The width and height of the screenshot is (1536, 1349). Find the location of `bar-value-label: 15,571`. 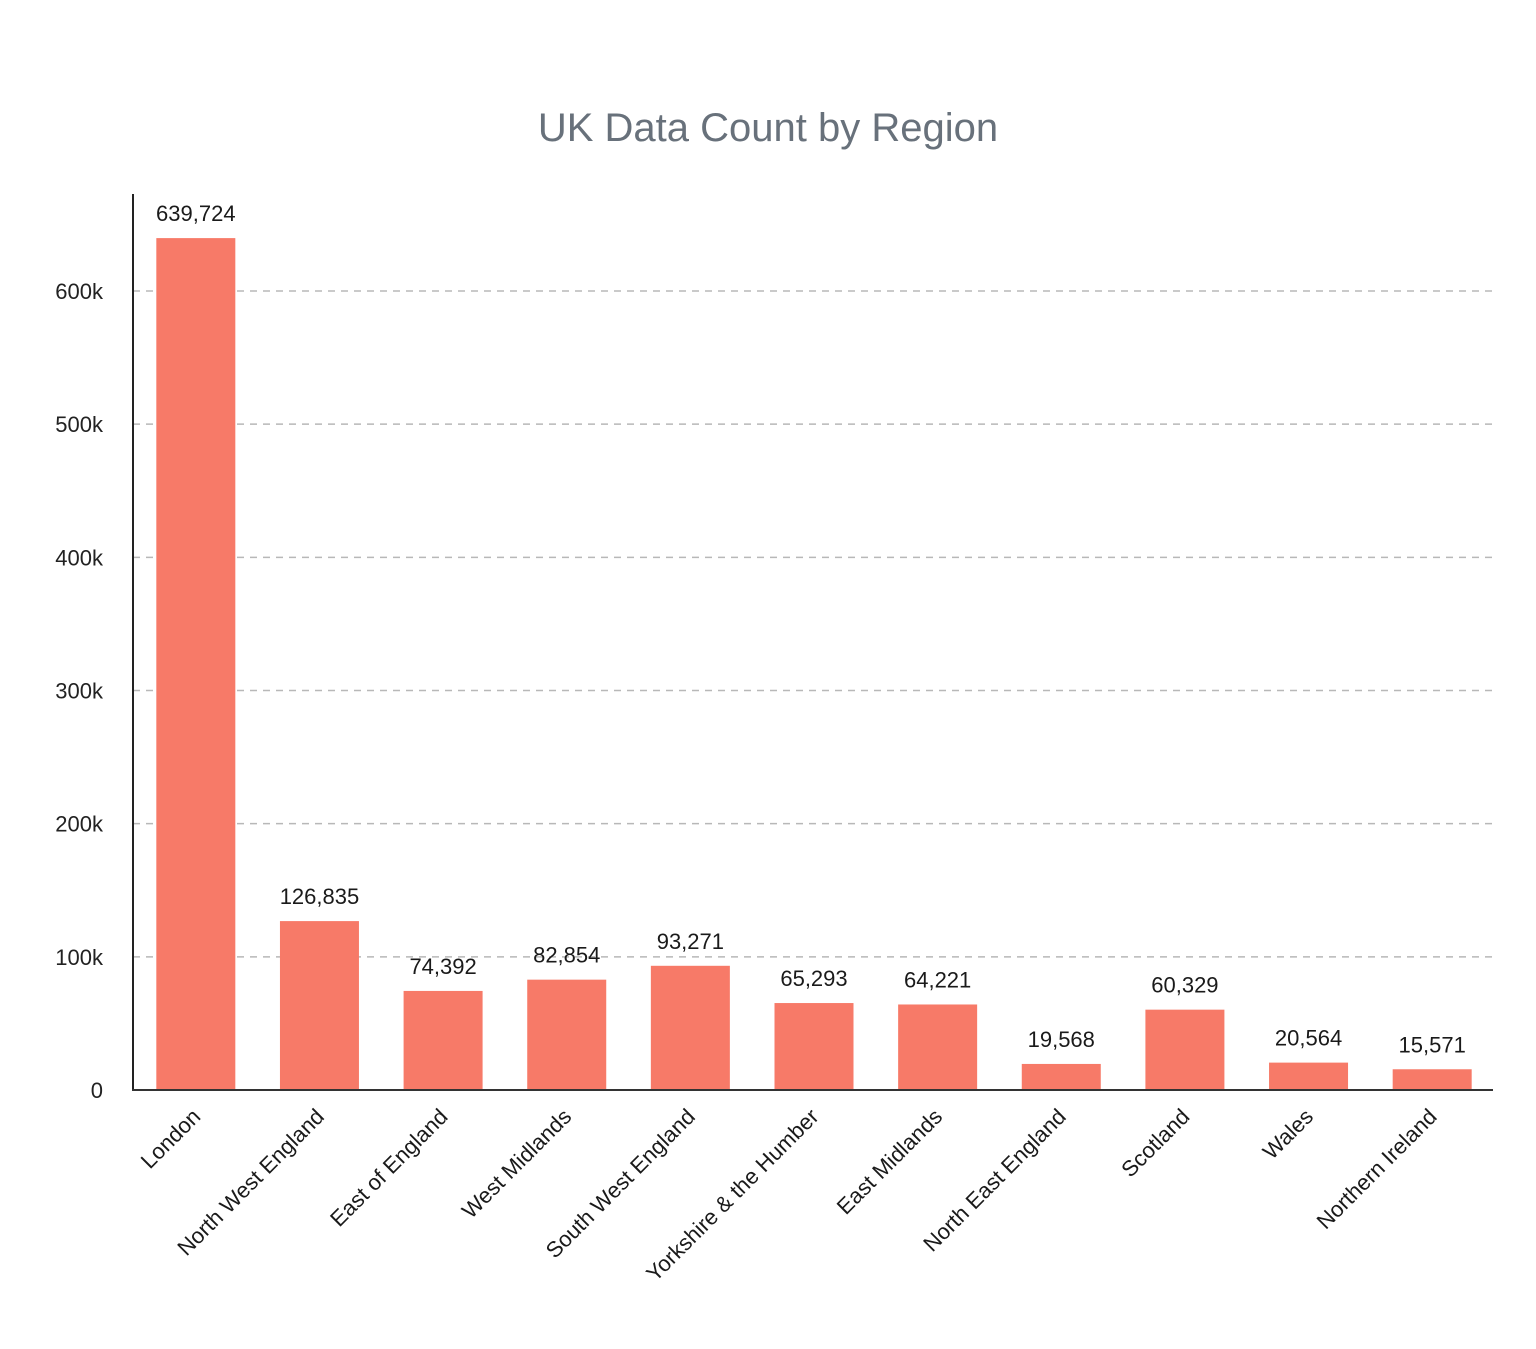

bar-value-label: 15,571 is located at coordinates (1432, 1044).